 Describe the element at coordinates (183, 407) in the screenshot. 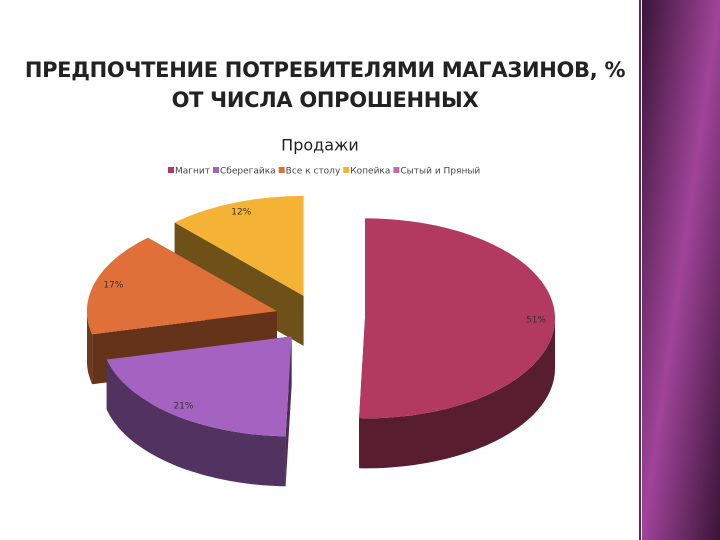

I see `data-label: 21%` at that location.